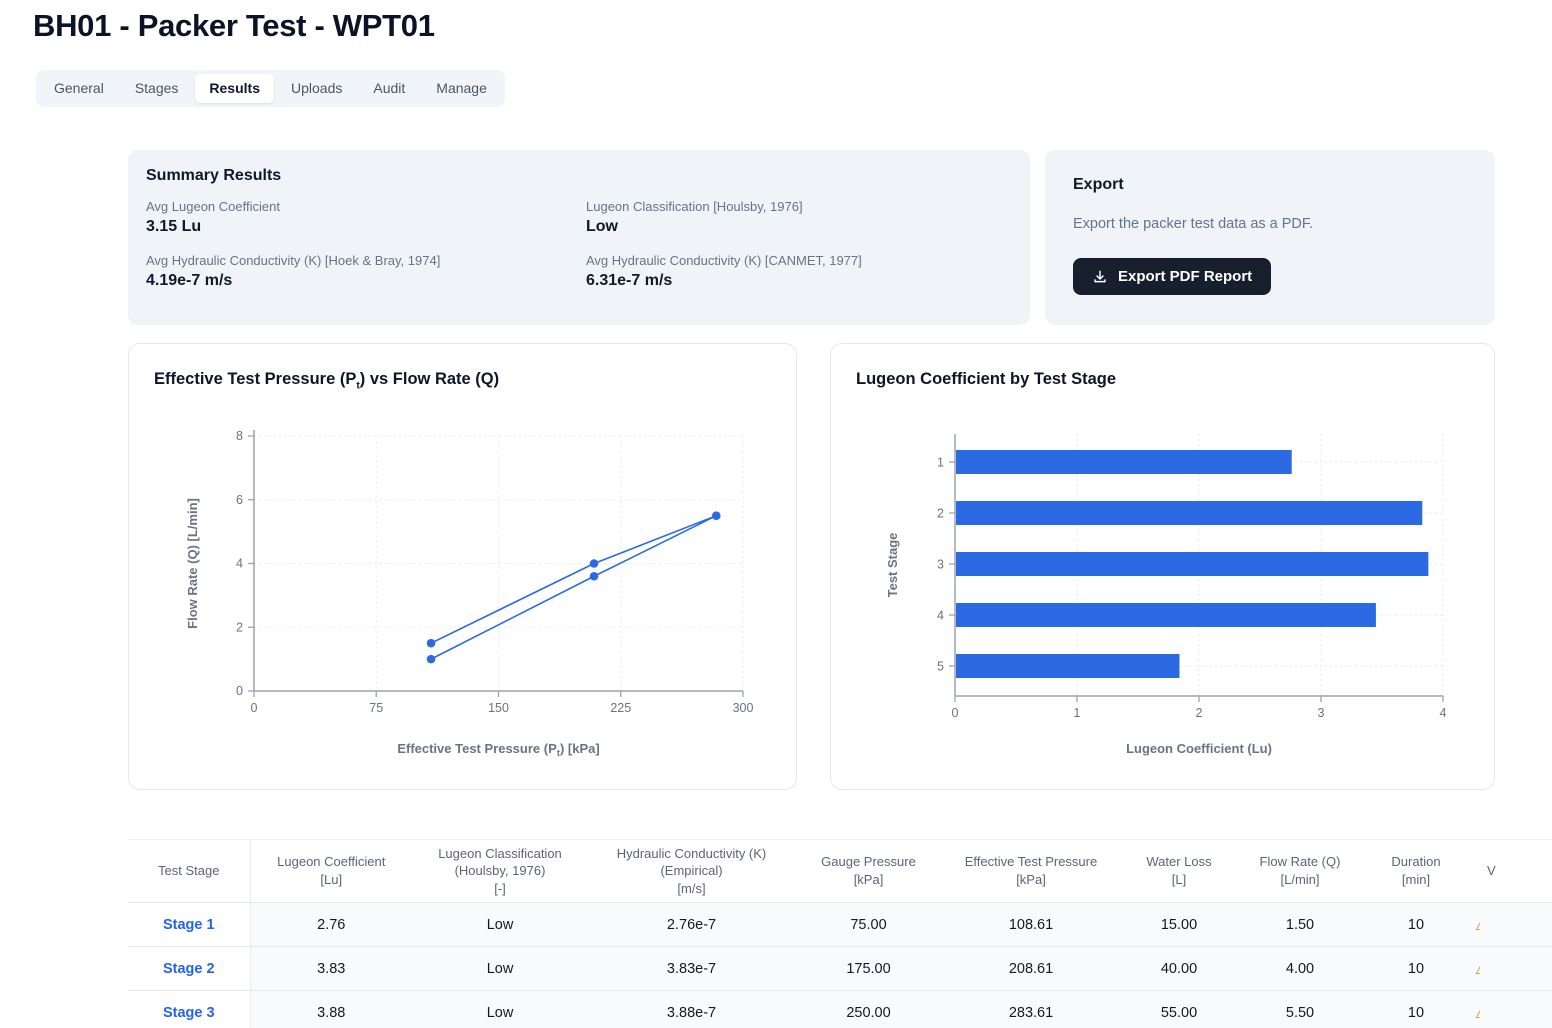 This screenshot has width=1552, height=1028. I want to click on svg-text: Test Stage, so click(892, 565).